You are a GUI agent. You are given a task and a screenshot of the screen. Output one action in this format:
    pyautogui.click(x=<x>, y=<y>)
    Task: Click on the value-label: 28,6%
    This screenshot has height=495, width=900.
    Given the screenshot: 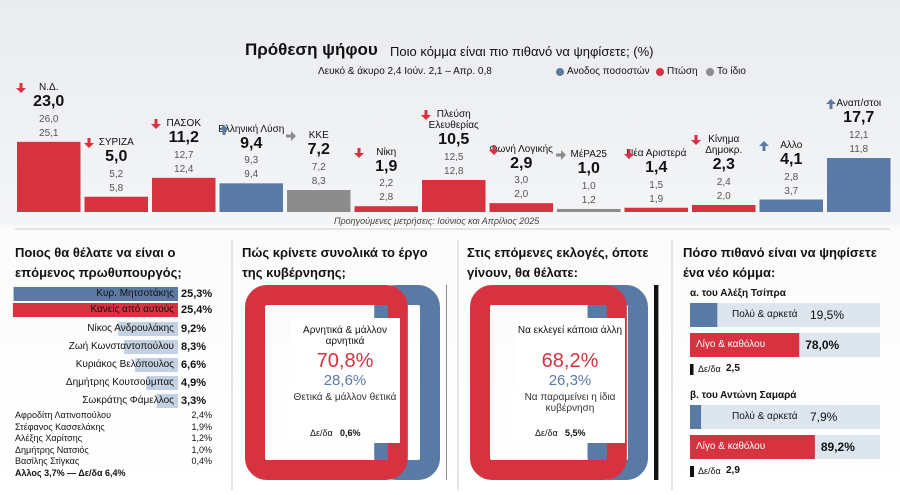 What is the action you would take?
    pyautogui.click(x=345, y=380)
    